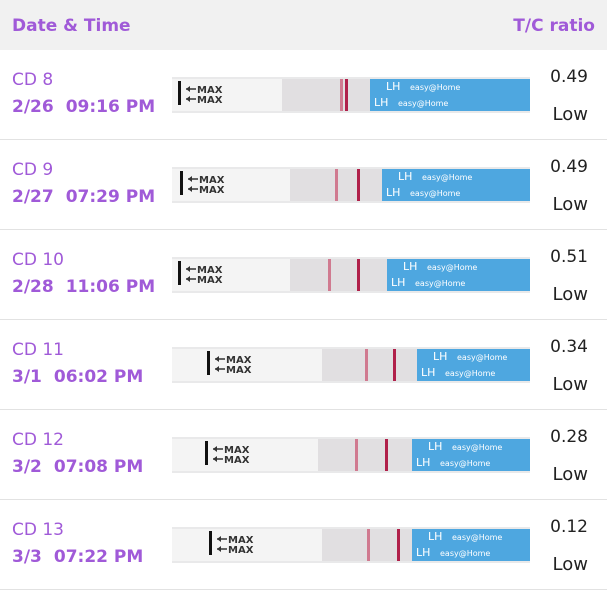 This screenshot has width=607, height=600. Describe the element at coordinates (554, 26) in the screenshot. I see `header-right: T/C ratio` at that location.